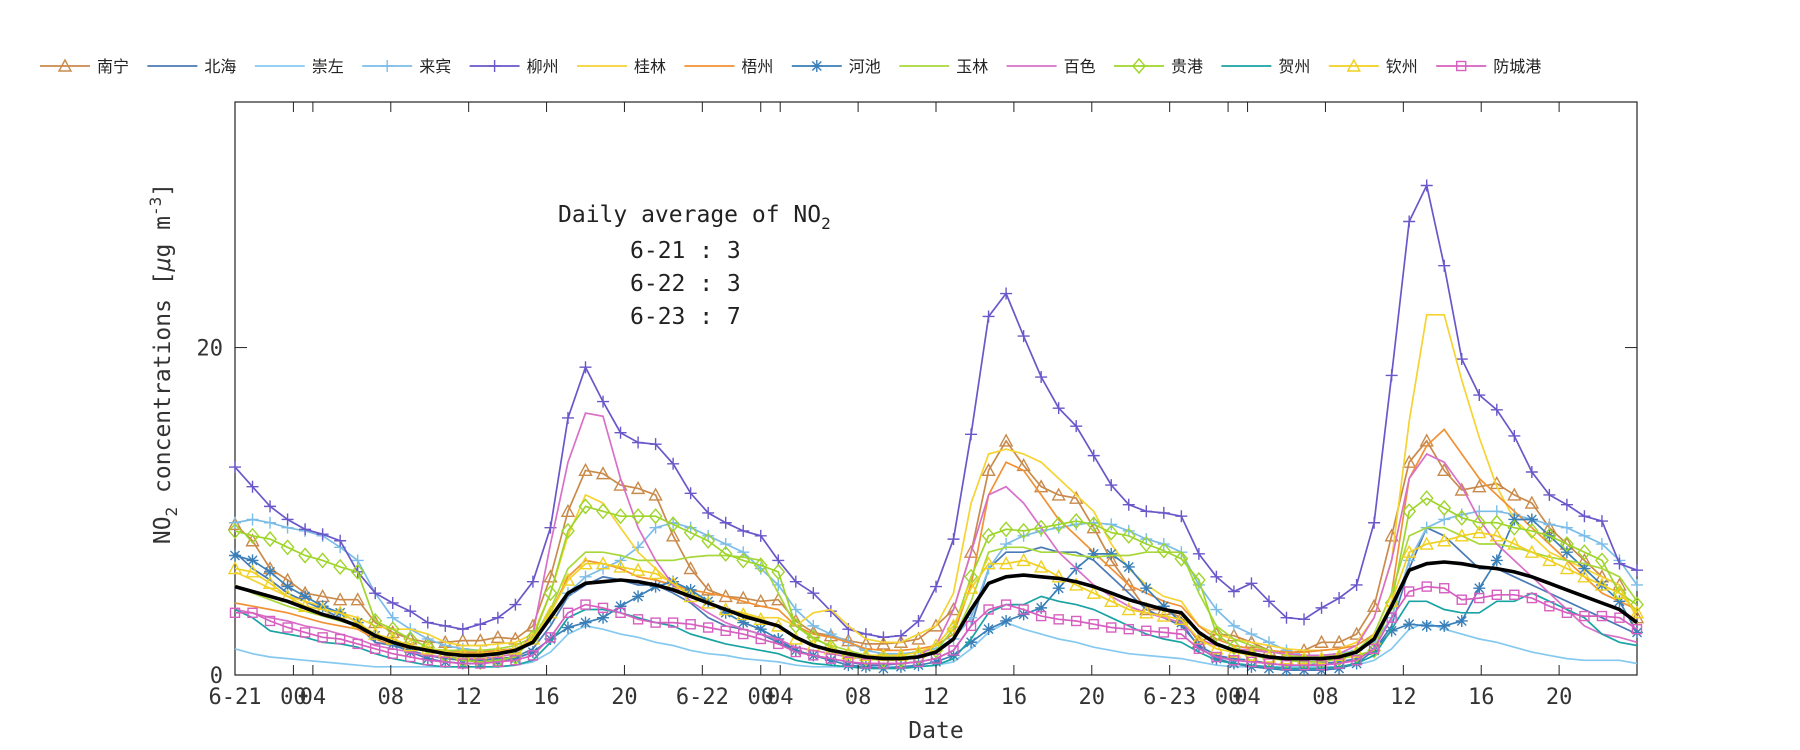 This screenshot has height=750, width=1800. Describe the element at coordinates (685, 284) in the screenshot. I see `annotation-line: 6-22 : 3` at that location.